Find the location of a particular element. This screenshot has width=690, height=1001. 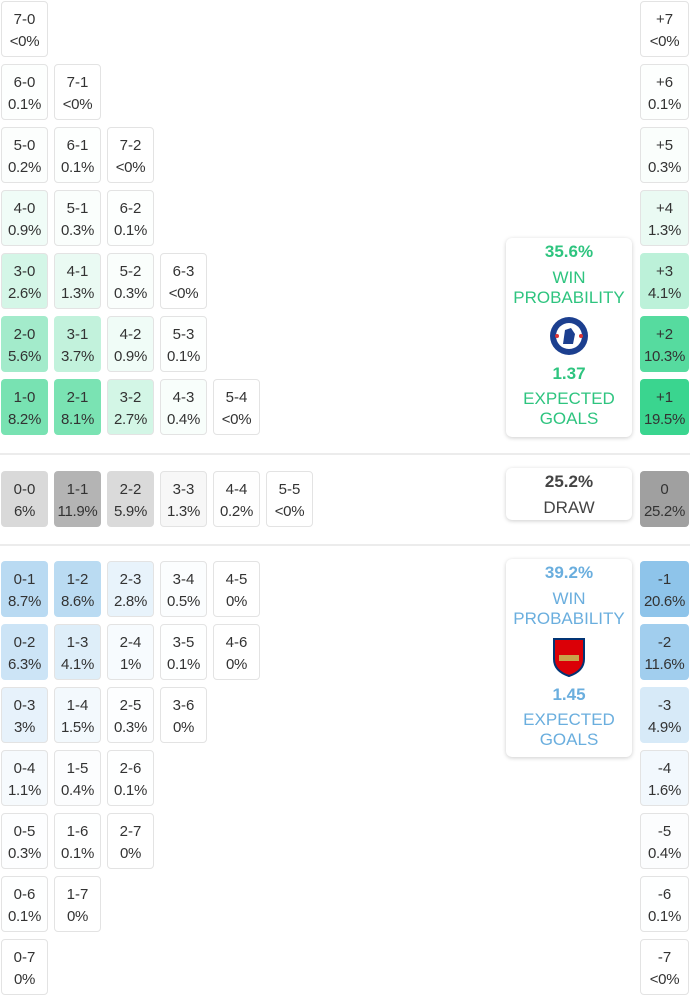

home-score-cell: 4-3 0.4% is located at coordinates (183, 407).